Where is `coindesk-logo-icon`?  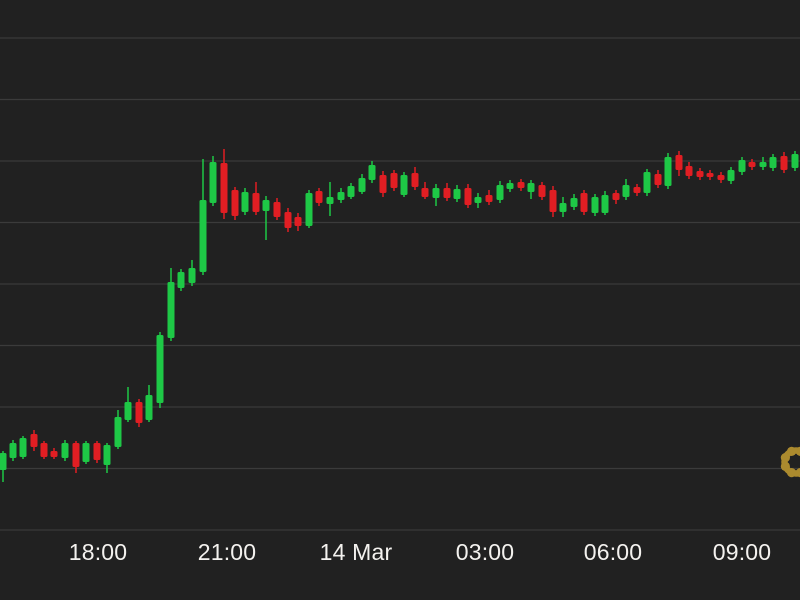
coindesk-logo-icon is located at coordinates (790, 462).